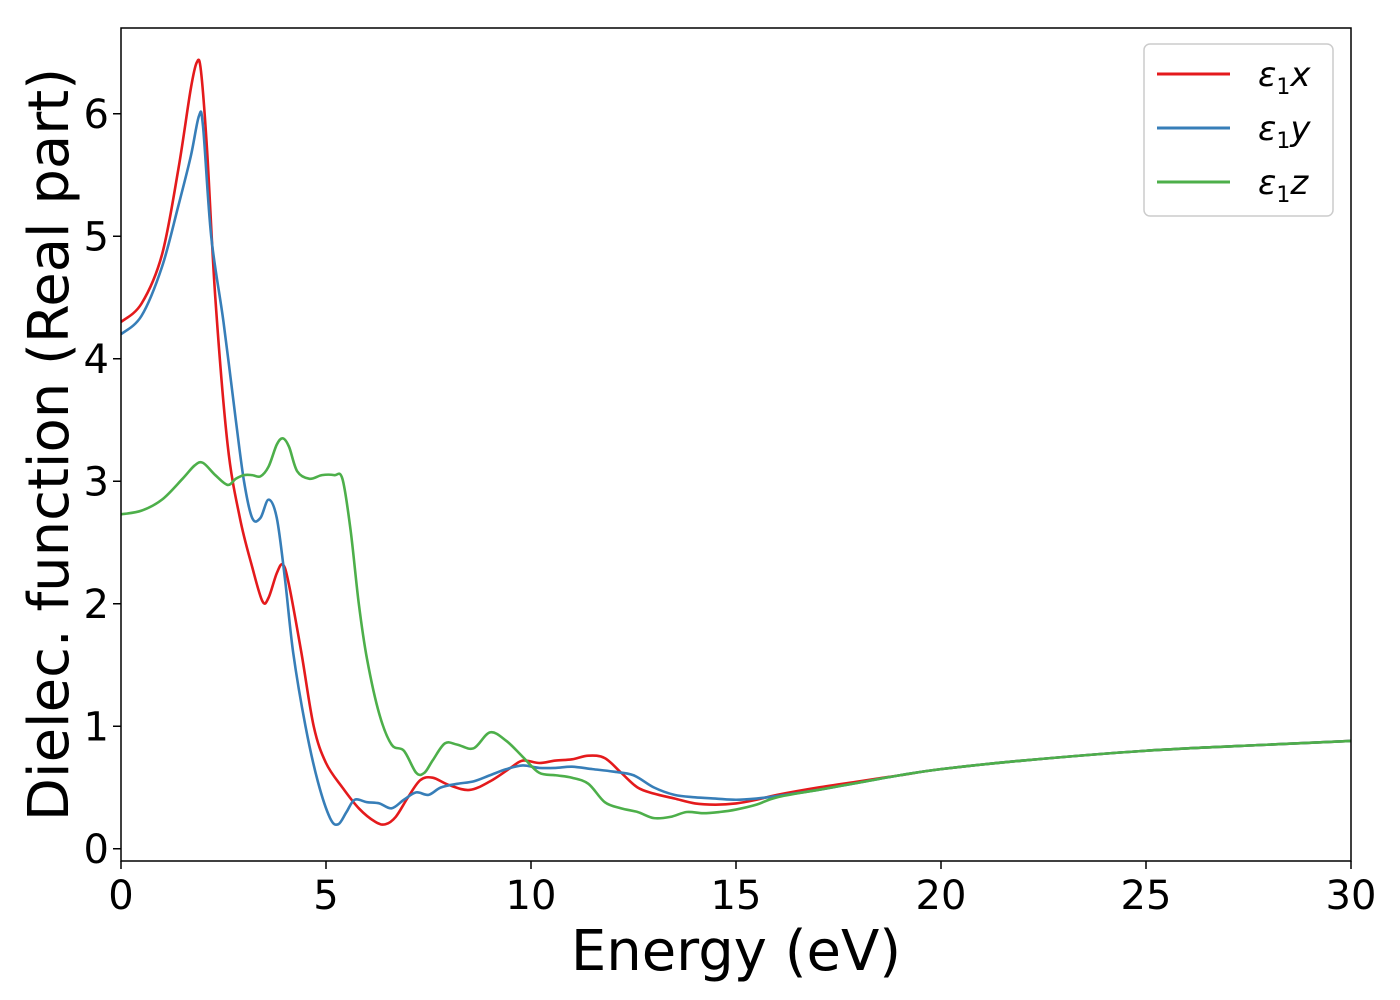 The width and height of the screenshot is (1400, 1000). What do you see at coordinates (96, 115) in the screenshot?
I see `y-tick-label: 6` at bounding box center [96, 115].